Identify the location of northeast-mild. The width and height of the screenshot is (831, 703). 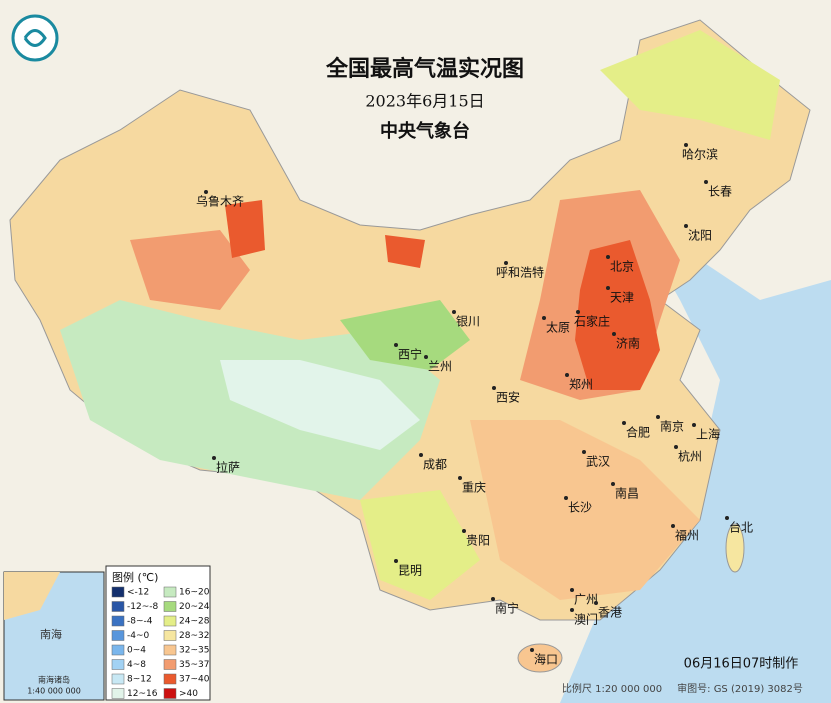
(690, 85).